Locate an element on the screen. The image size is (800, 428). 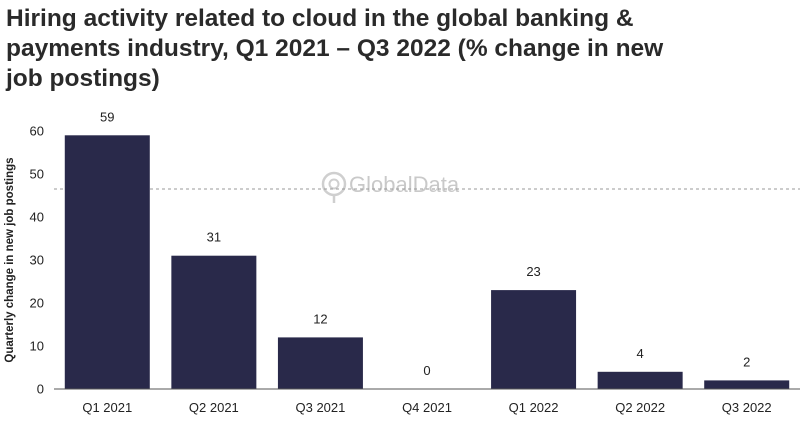
y-tick-label: 10 is located at coordinates (37, 346).